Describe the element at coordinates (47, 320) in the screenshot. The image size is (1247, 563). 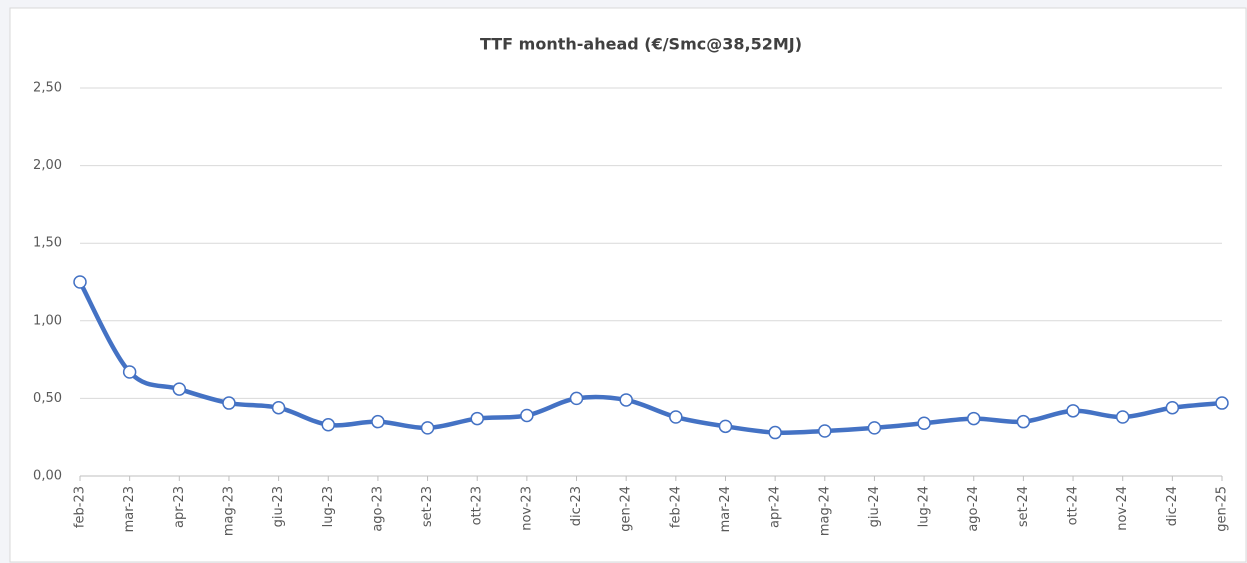
I see `y-tick-label: 1,00` at that location.